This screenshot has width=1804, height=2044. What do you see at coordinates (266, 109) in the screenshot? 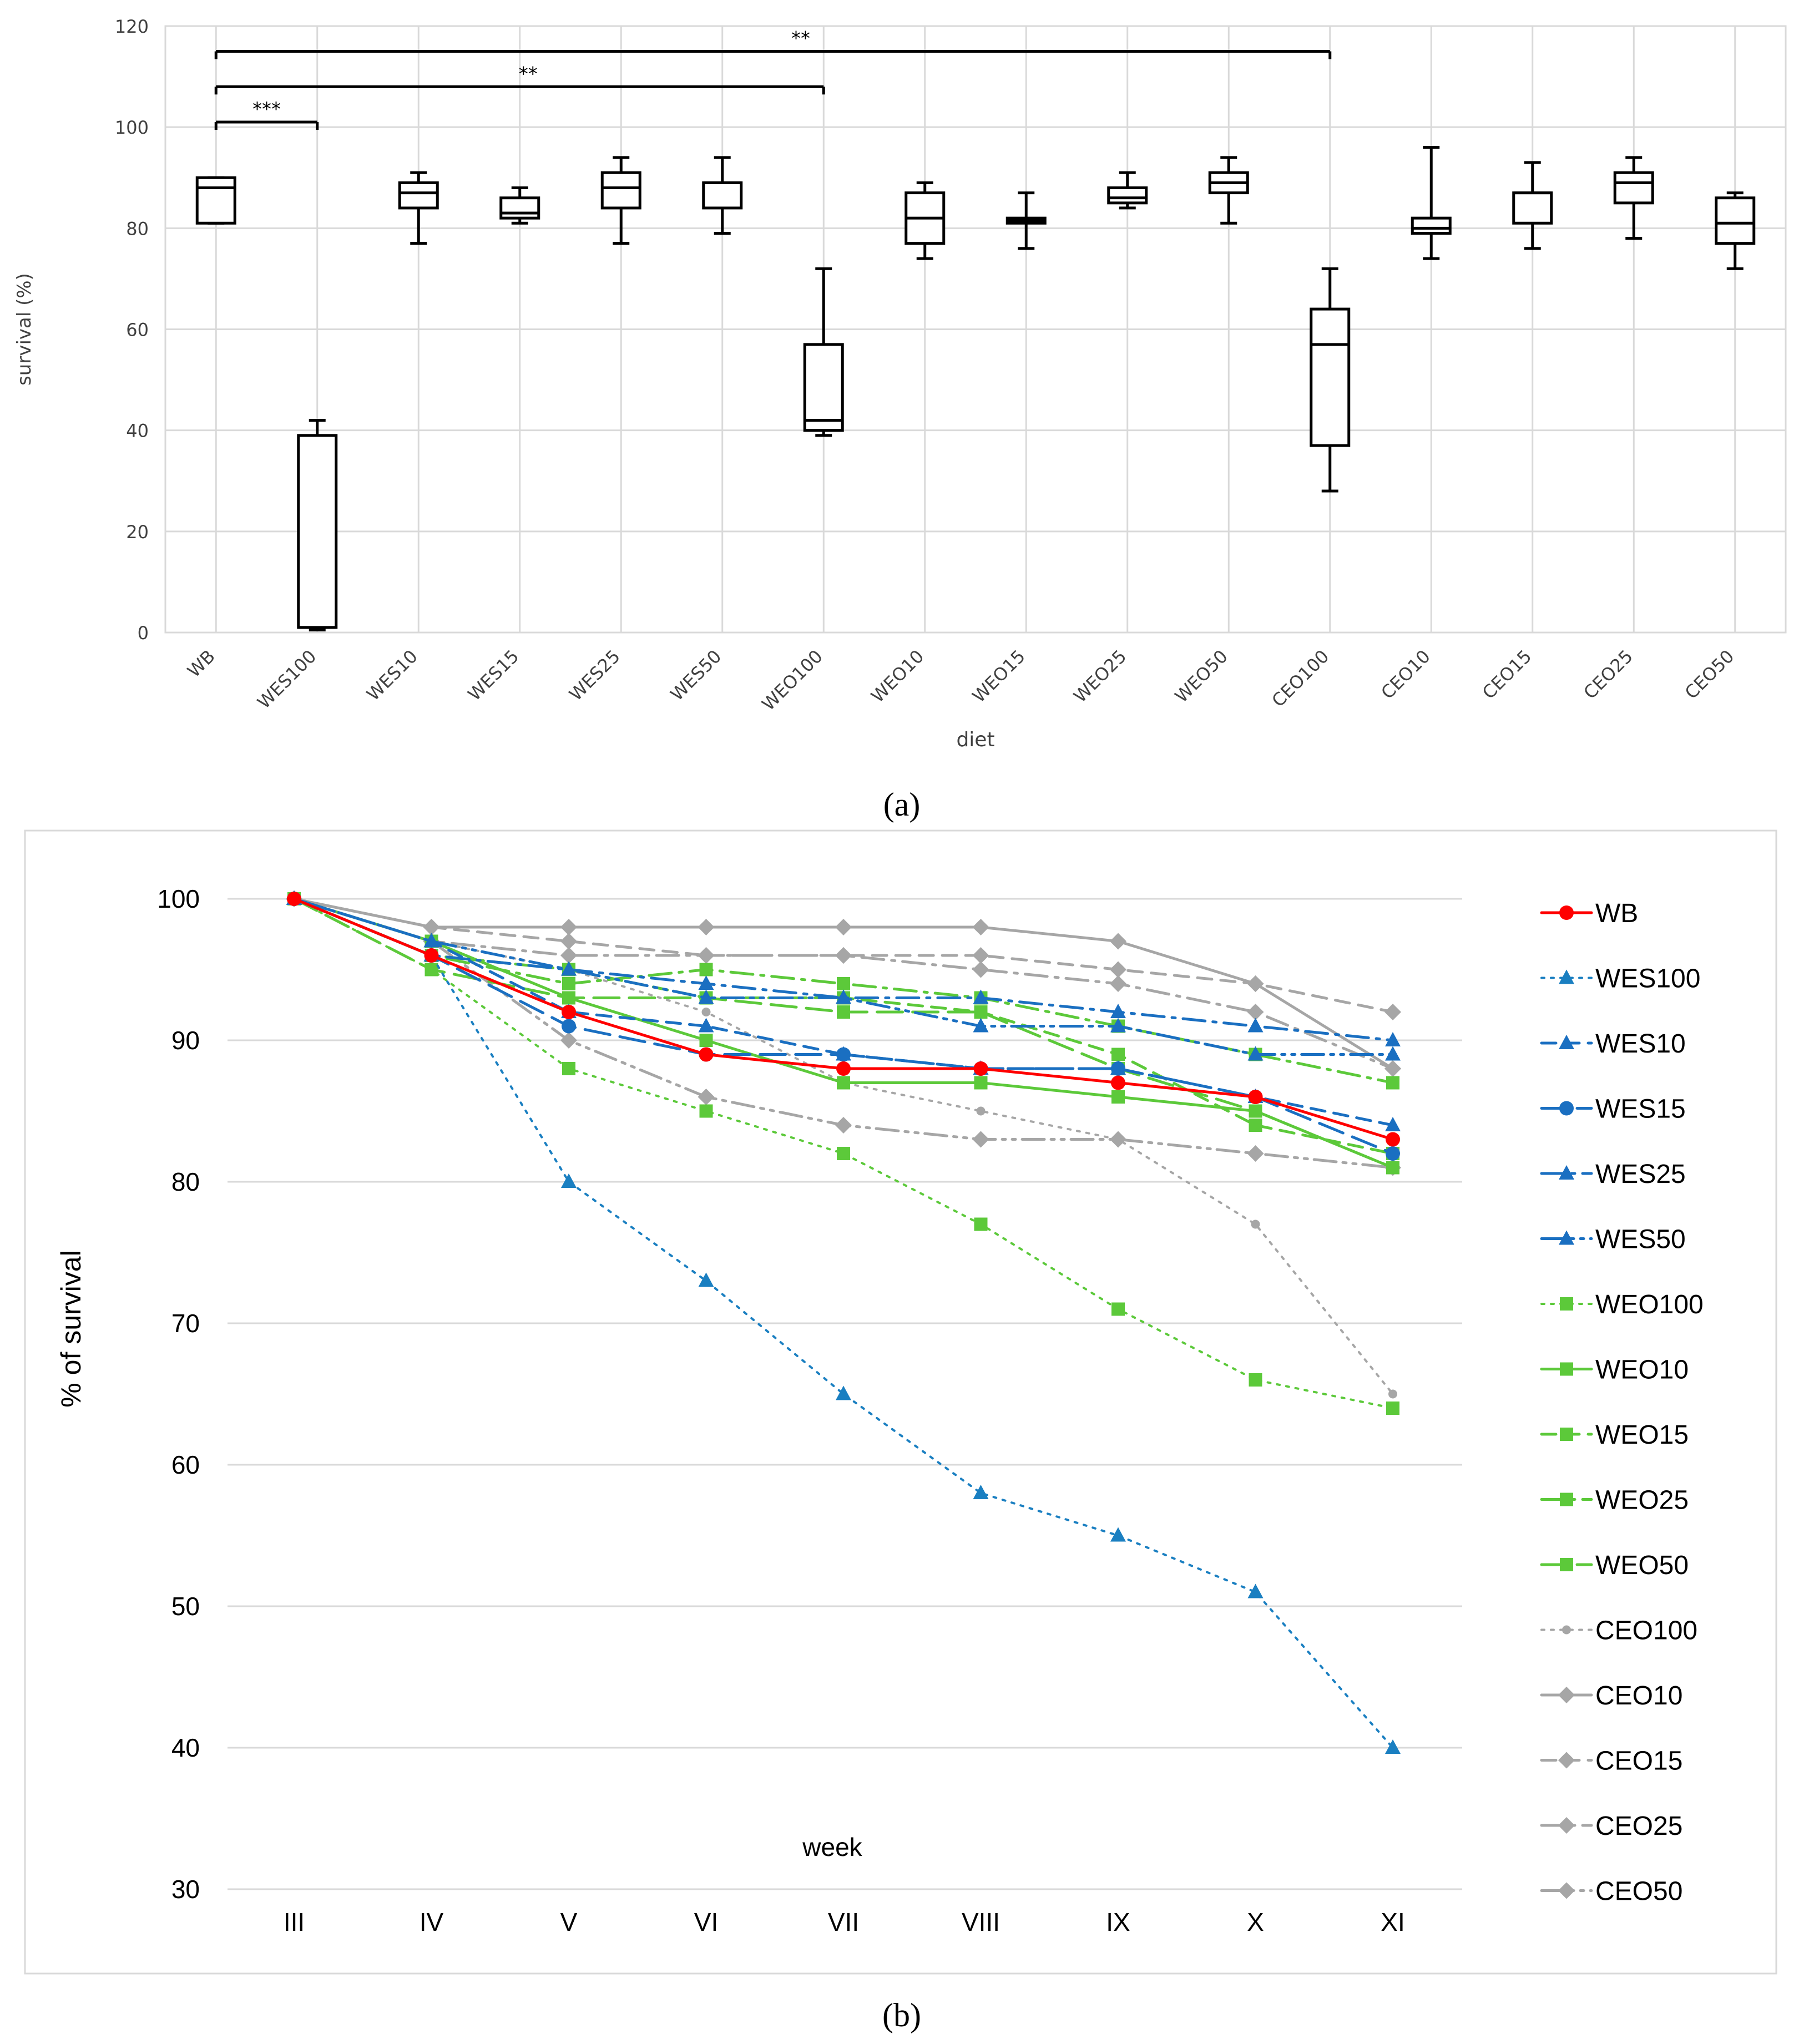
I see `significance-label: ***` at bounding box center [266, 109].